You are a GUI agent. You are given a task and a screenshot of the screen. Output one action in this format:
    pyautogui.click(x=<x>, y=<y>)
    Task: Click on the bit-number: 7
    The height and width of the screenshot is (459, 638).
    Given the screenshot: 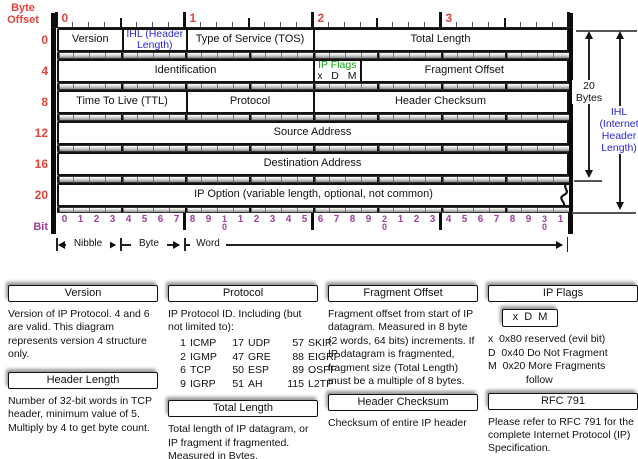 What is the action you would take?
    pyautogui.click(x=496, y=219)
    